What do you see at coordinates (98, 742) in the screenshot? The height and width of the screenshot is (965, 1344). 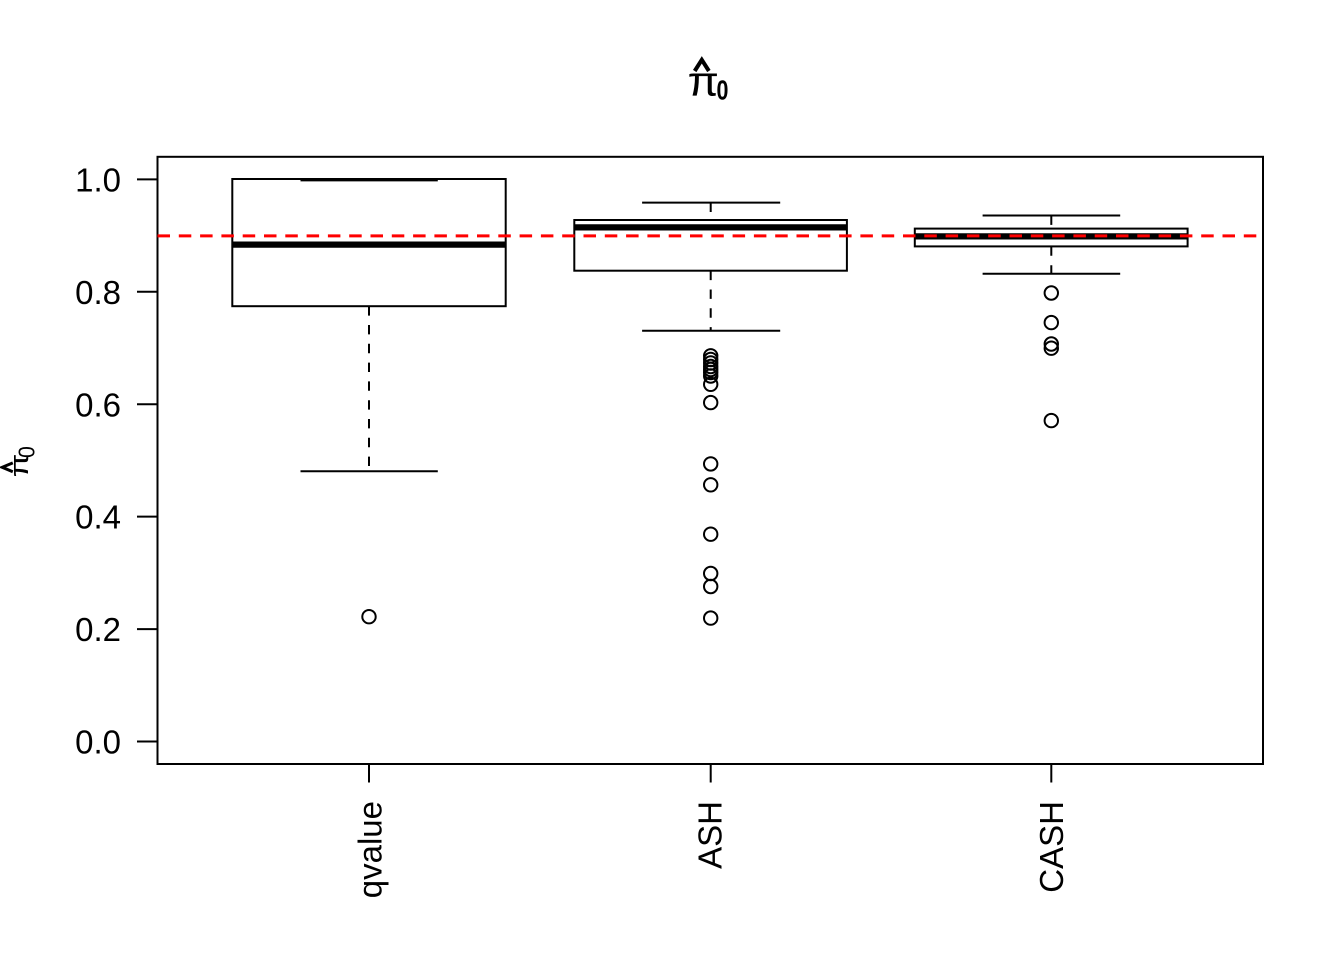 I see `svg-text: 0.0` at bounding box center [98, 742].